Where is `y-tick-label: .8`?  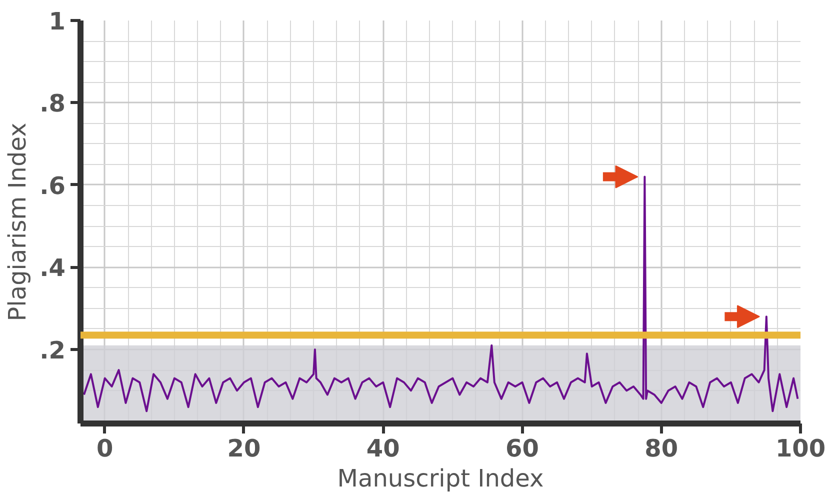
y-tick-label: .8 is located at coordinates (53, 104).